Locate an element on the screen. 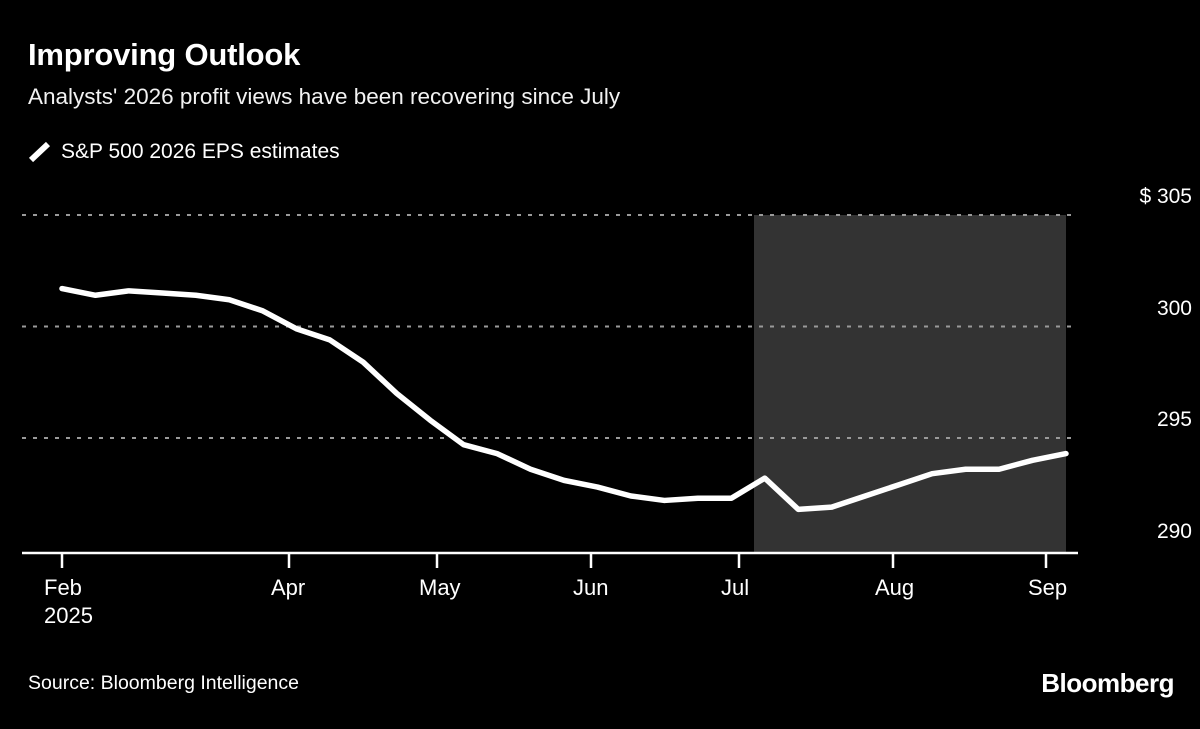 The width and height of the screenshot is (1200, 729). x-axis-label-month: Sep is located at coordinates (1048, 587).